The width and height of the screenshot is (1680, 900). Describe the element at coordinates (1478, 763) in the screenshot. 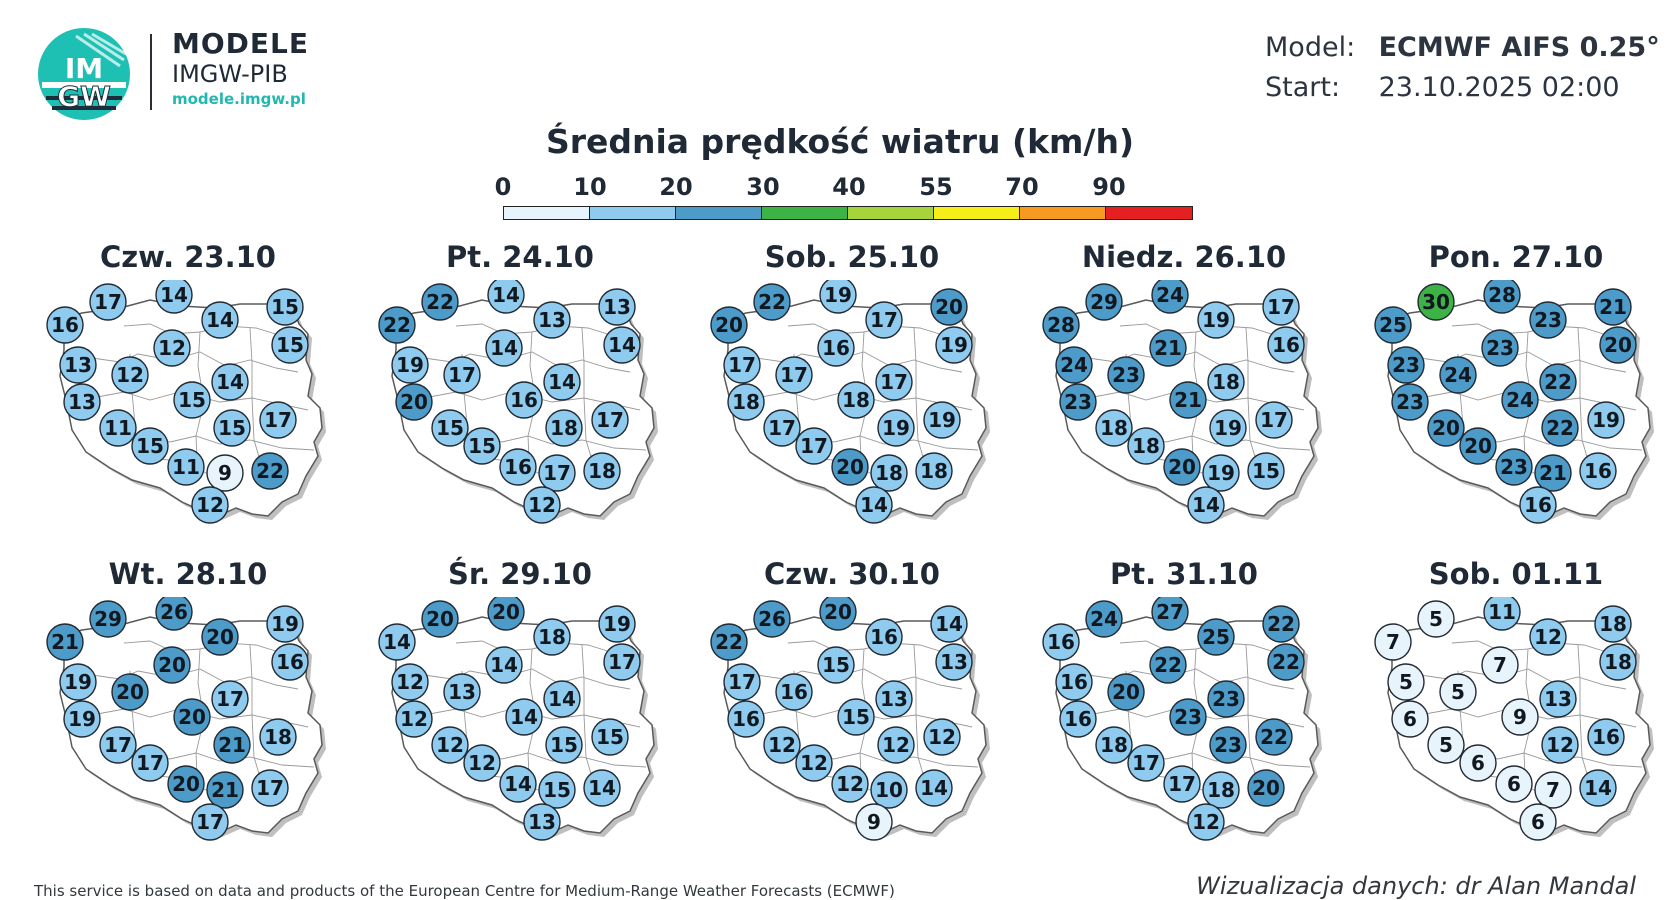

I see `station-marker: 6` at that location.